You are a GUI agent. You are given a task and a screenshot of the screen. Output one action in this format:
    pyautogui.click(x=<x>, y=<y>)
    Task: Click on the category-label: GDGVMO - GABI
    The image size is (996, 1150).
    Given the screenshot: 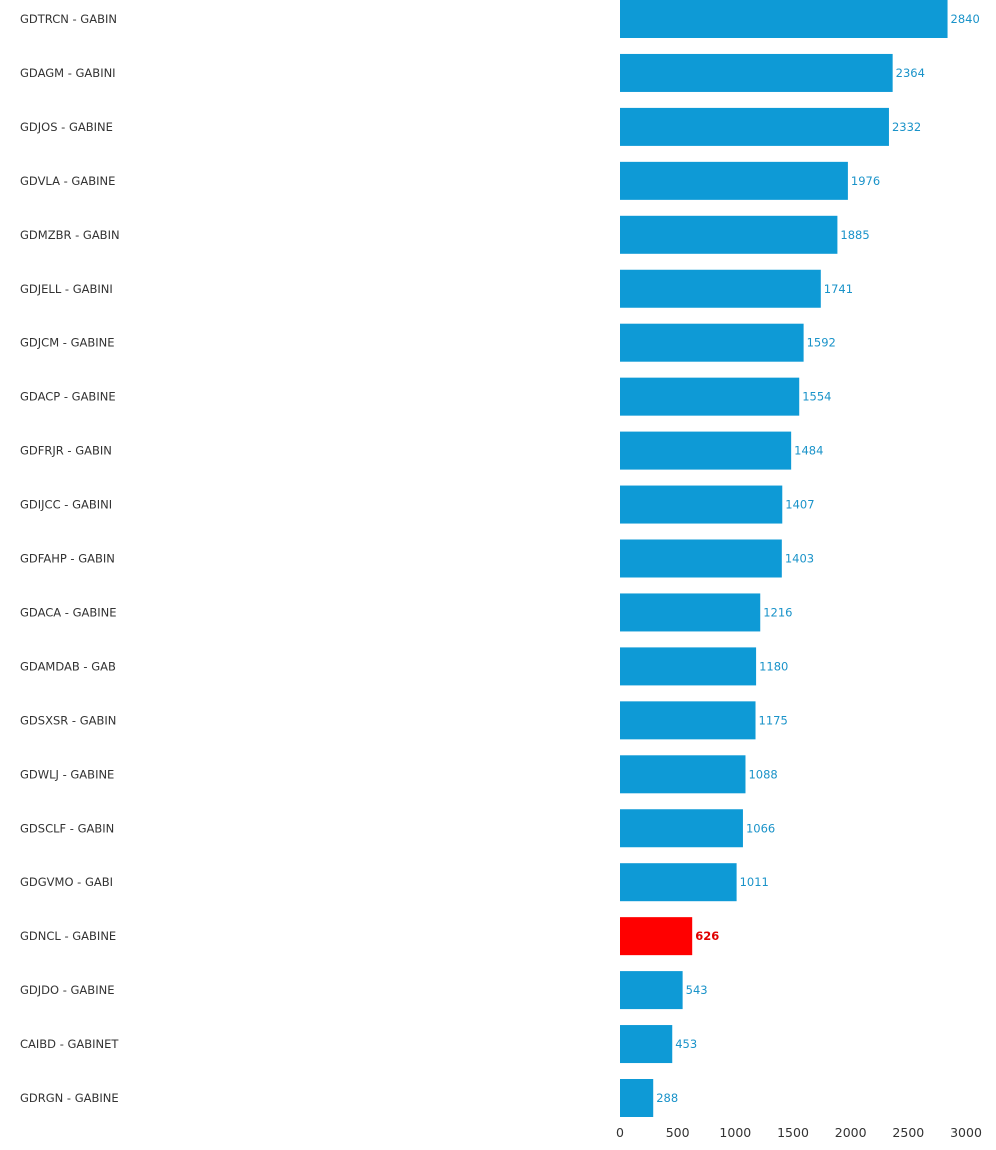 What is the action you would take?
    pyautogui.click(x=66, y=882)
    